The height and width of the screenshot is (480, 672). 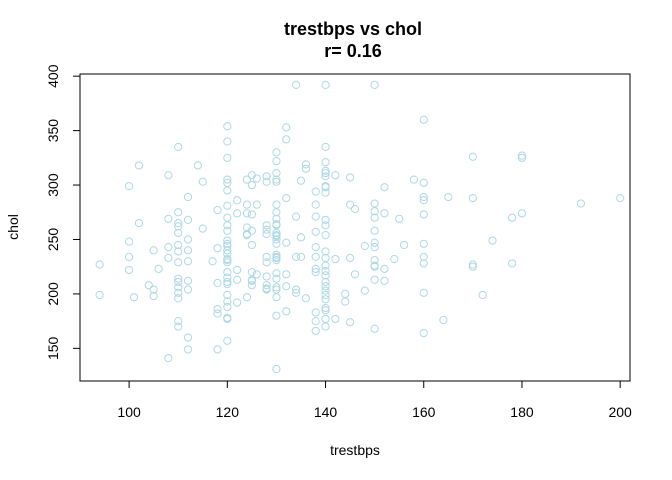 What do you see at coordinates (63, 212) in the screenshot?
I see `y-axis: 150 200 250 300 350 400` at bounding box center [63, 212].